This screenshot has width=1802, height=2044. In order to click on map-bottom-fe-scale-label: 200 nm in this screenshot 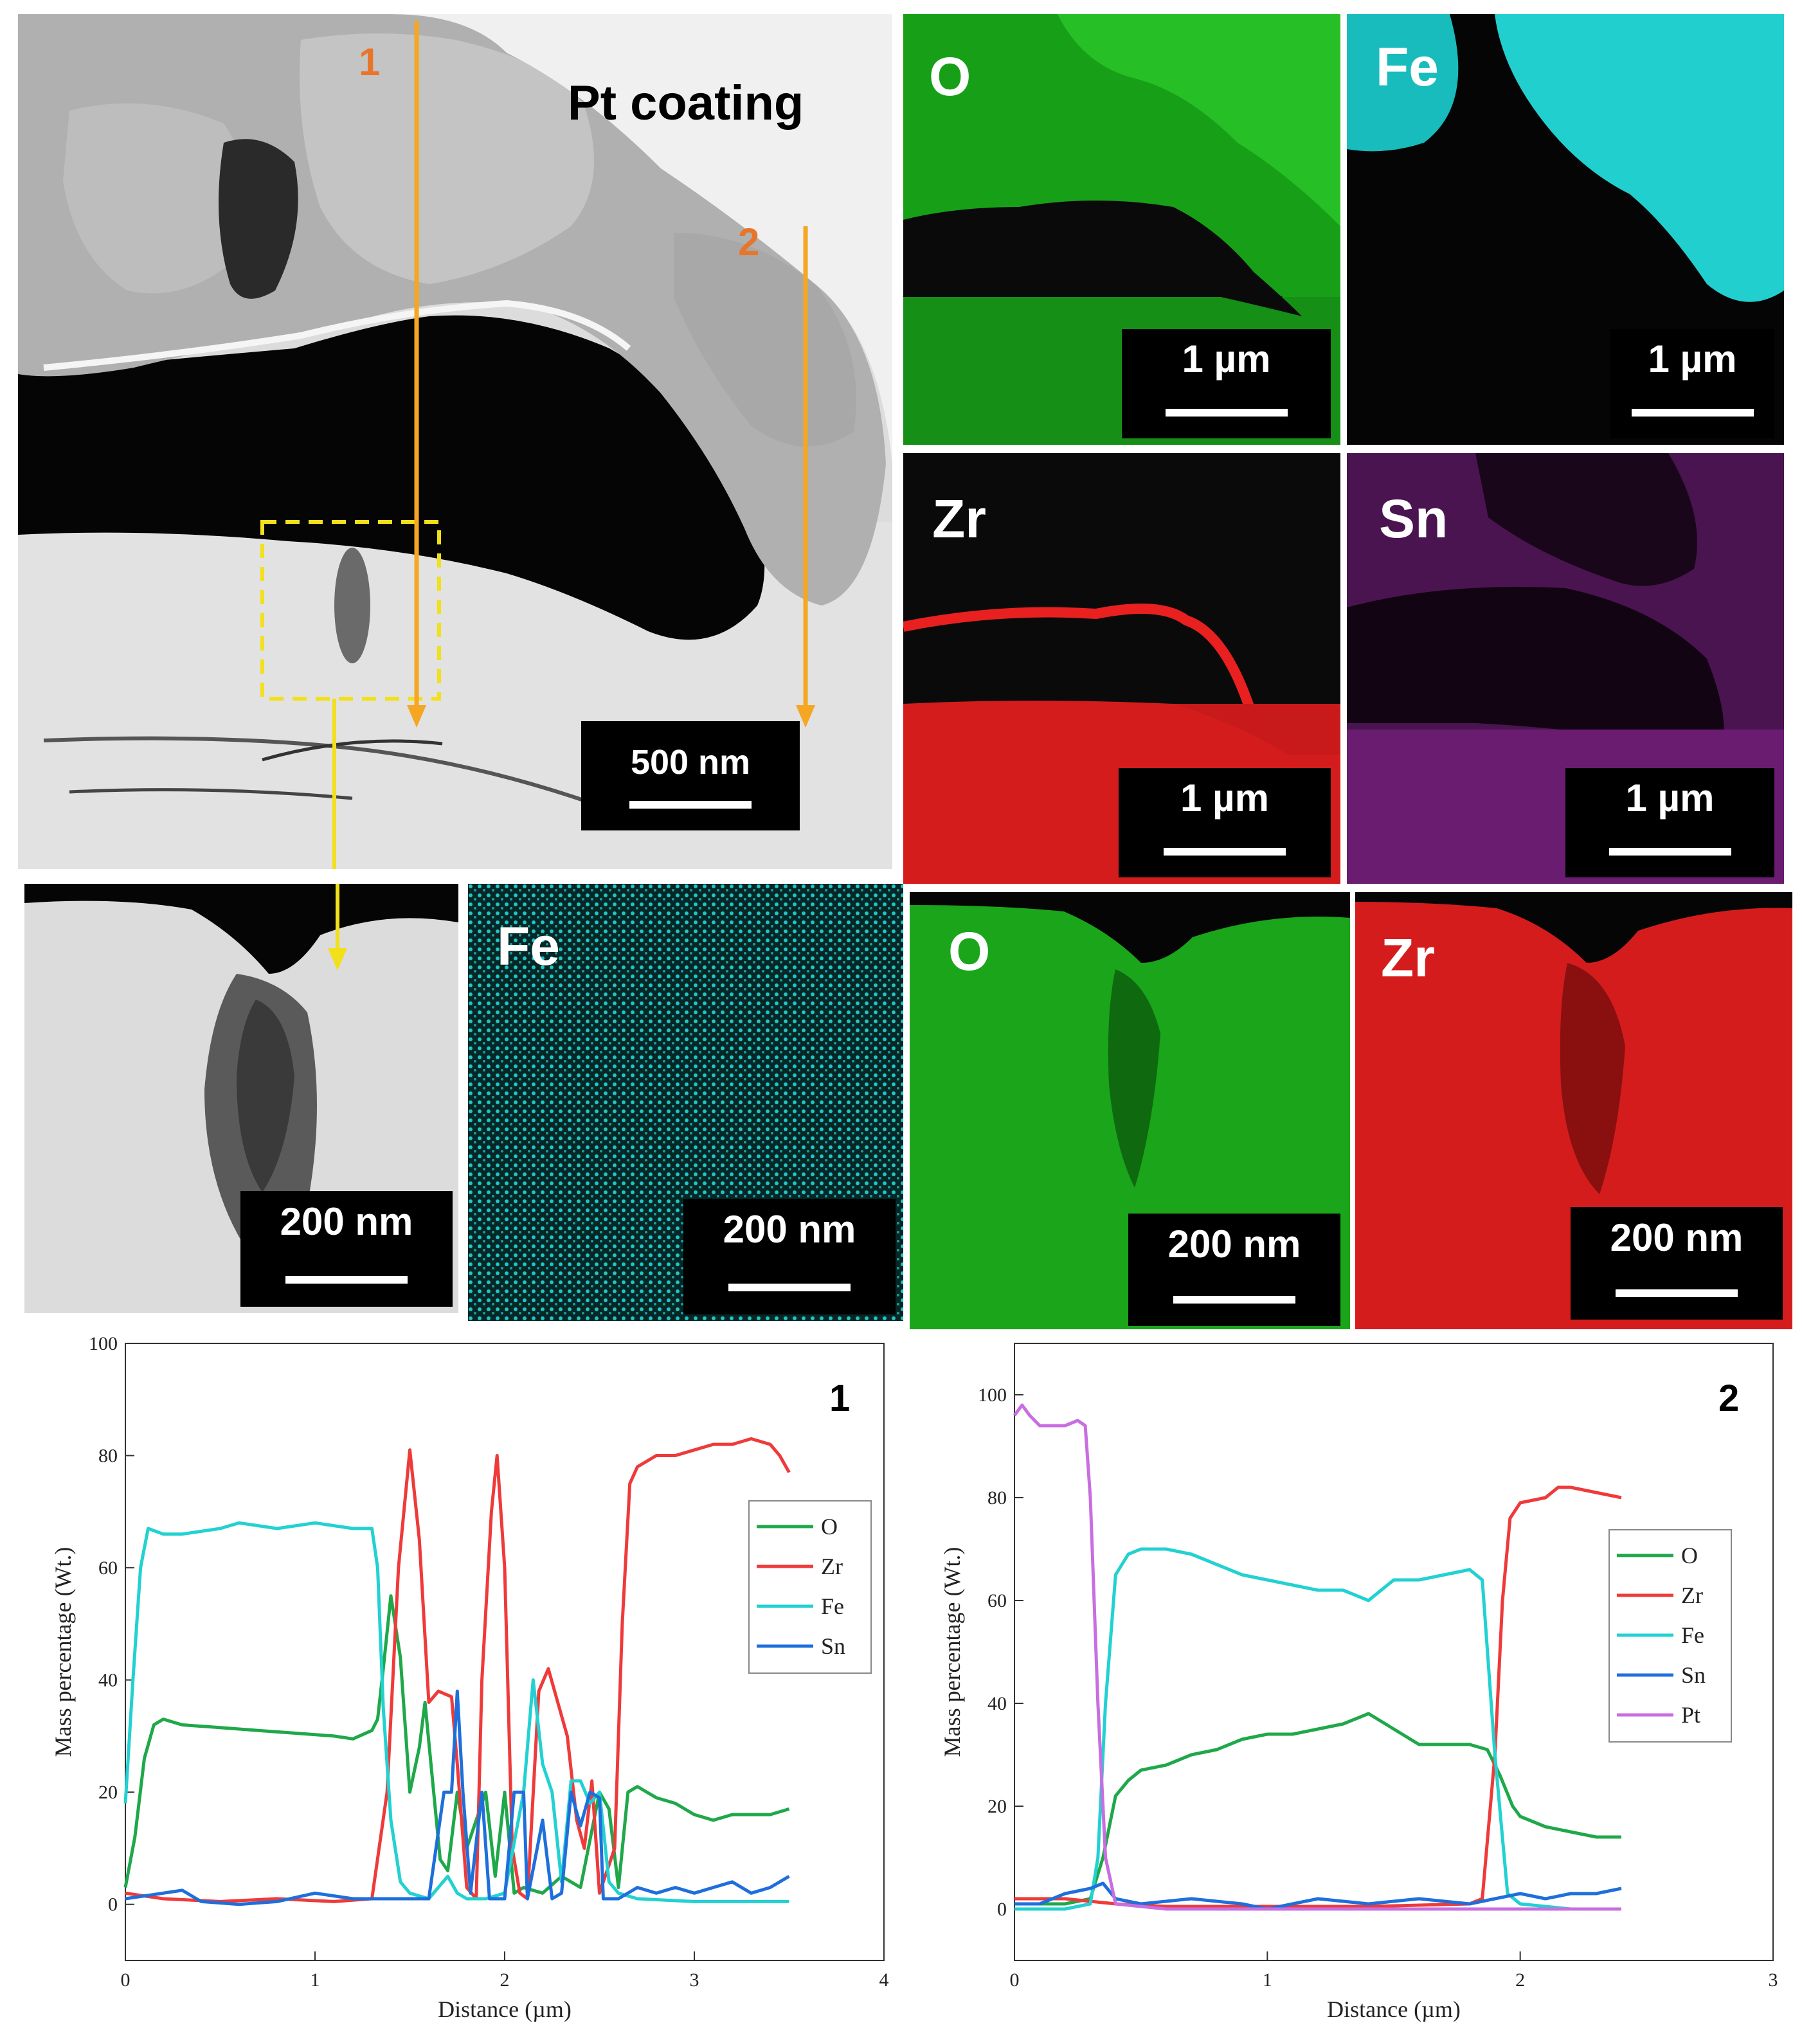, I will do `click(789, 1229)`.